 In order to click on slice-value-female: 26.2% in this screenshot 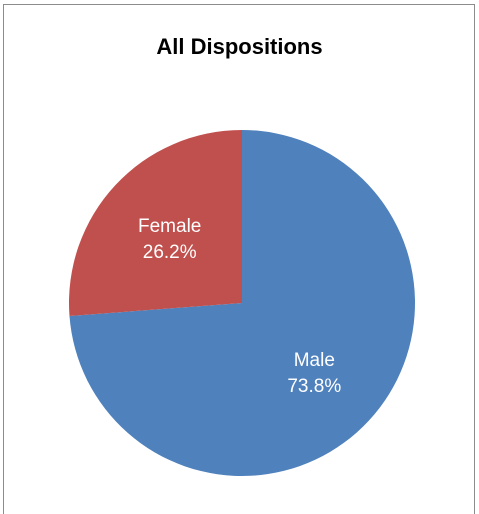, I will do `click(170, 252)`.